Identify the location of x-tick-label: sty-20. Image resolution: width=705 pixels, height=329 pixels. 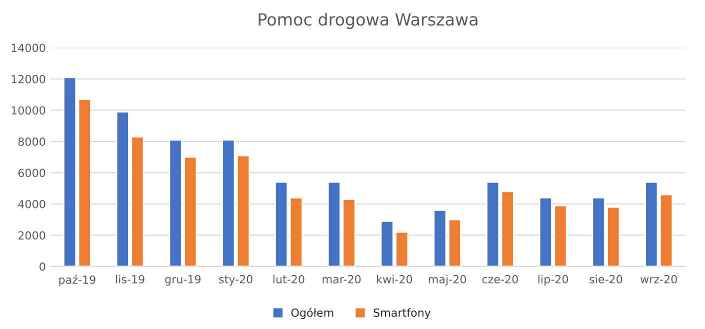
(235, 280).